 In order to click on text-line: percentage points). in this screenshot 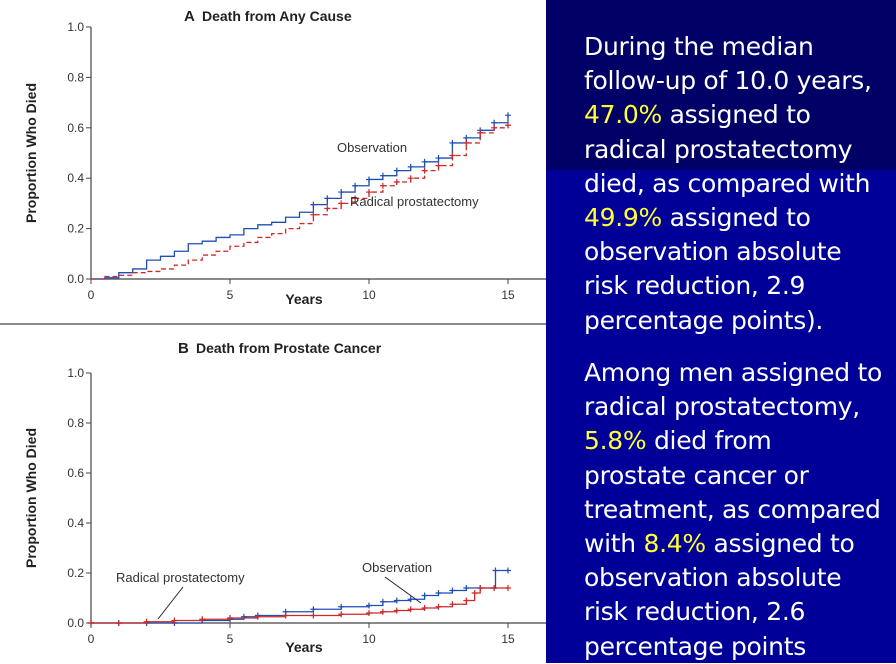, I will do `click(740, 321)`.